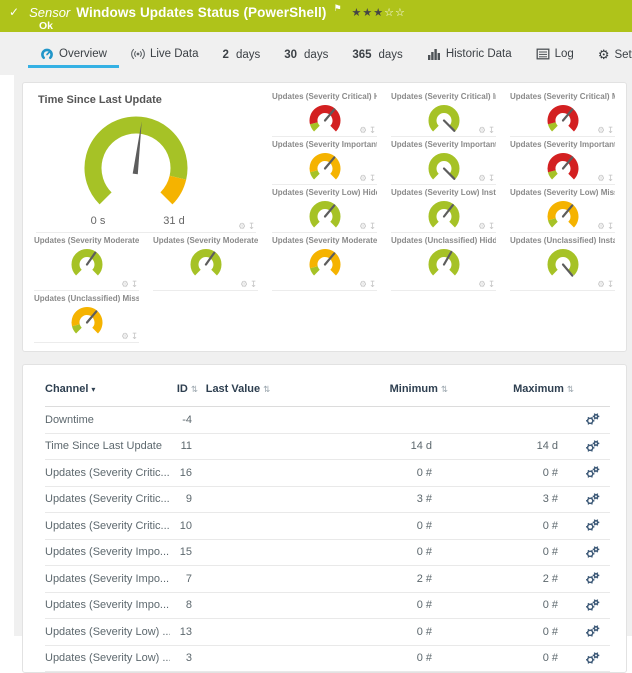 The height and width of the screenshot is (673, 632). I want to click on cell-channel: Downtime, so click(107, 420).